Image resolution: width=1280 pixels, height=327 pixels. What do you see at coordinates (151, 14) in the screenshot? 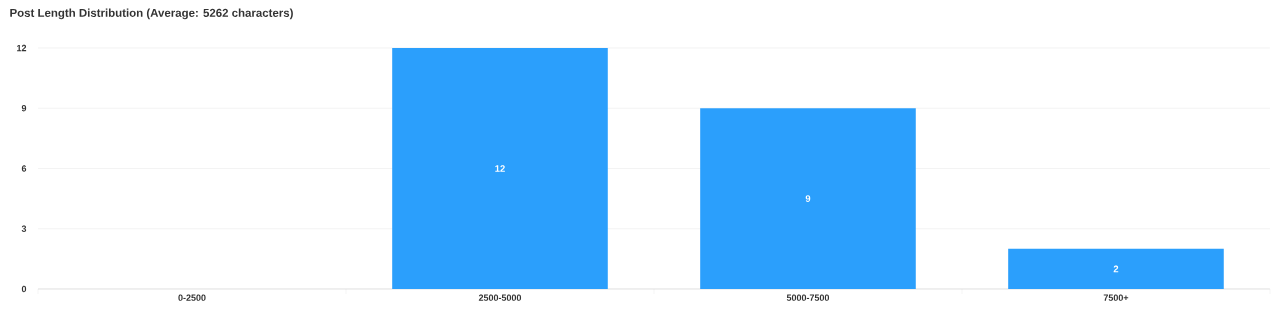
I see `chart-title: Post Length Distribution (Average: 5262 characters)` at bounding box center [151, 14].